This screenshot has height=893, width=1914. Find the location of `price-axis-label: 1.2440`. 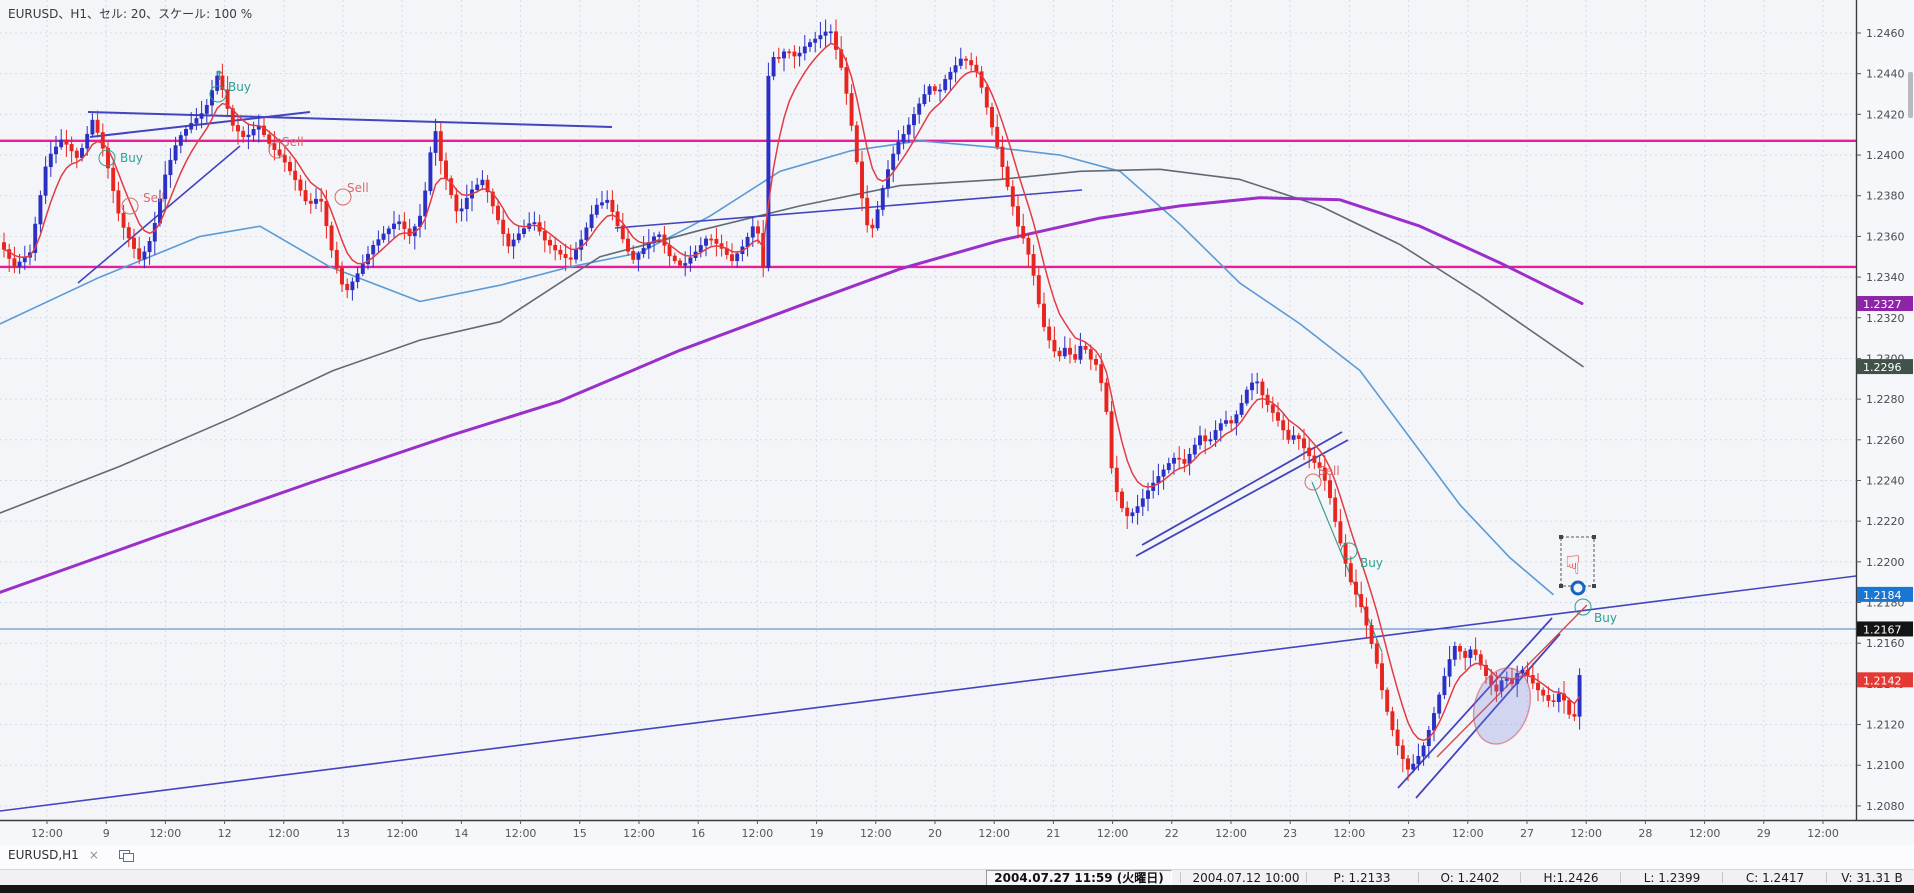

price-axis-label: 1.2440 is located at coordinates (1885, 74).